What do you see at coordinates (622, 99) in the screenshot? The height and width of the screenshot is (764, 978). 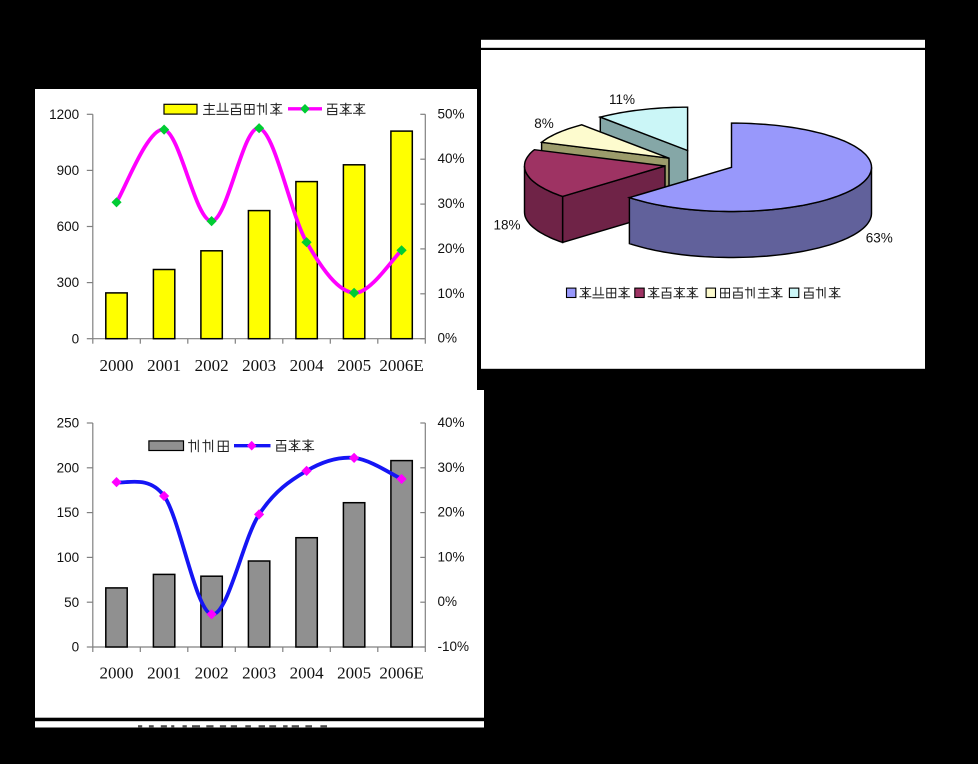 I see `svg-text: 11%` at bounding box center [622, 99].